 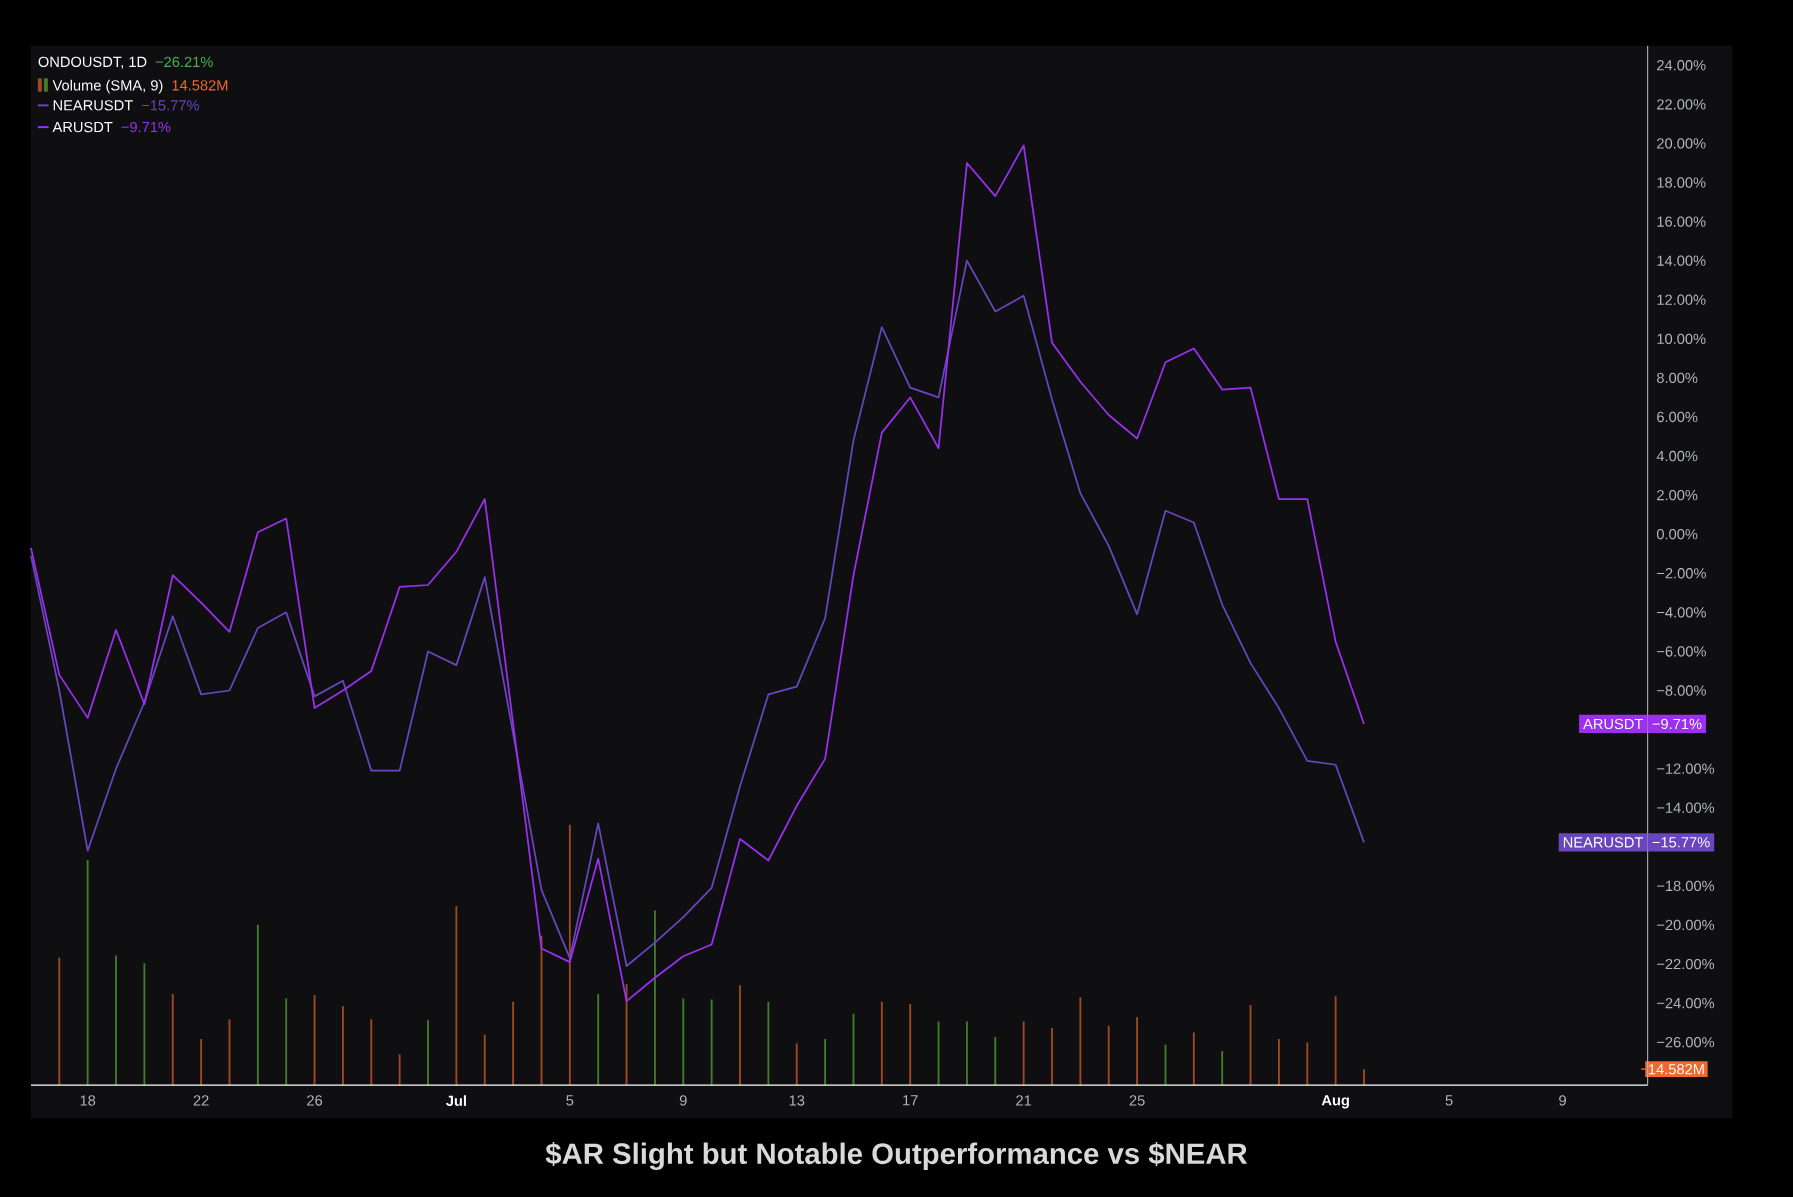 What do you see at coordinates (1681, 260) in the screenshot?
I see `y-tick-label: 14.00%` at bounding box center [1681, 260].